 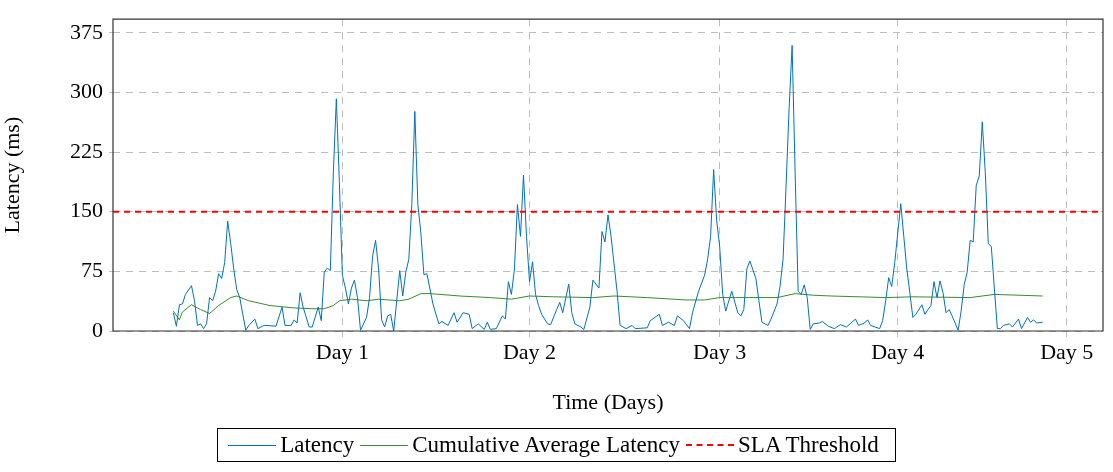 What do you see at coordinates (12, 175) in the screenshot?
I see `y-axis-title: Latency (ms)` at bounding box center [12, 175].